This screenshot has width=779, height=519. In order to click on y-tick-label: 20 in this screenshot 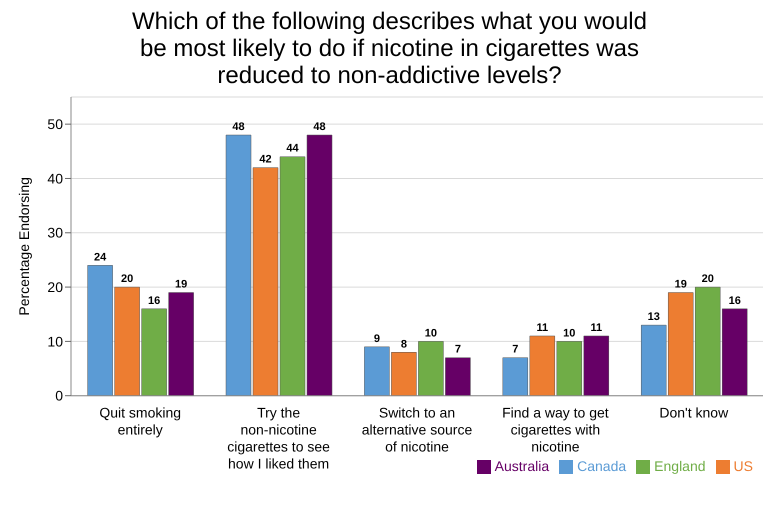, I will do `click(55, 287)`.